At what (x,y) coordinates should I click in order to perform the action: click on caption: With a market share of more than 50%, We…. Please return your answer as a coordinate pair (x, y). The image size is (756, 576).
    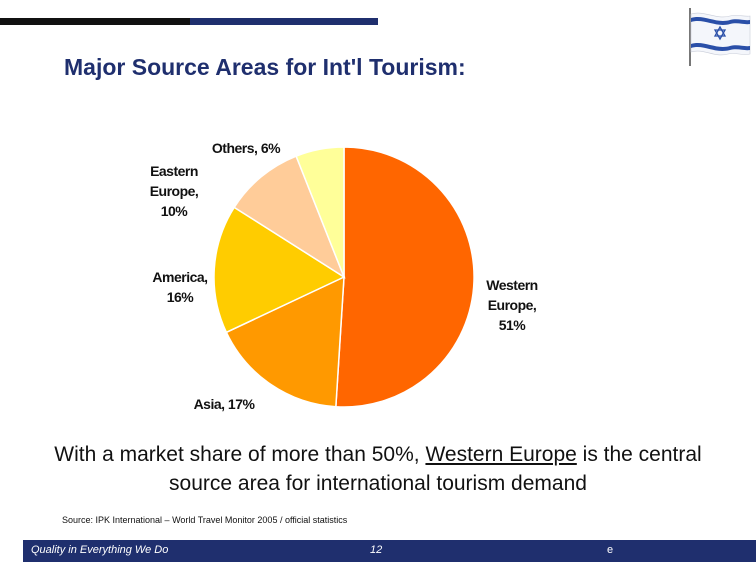
    Looking at the image, I should click on (378, 469).